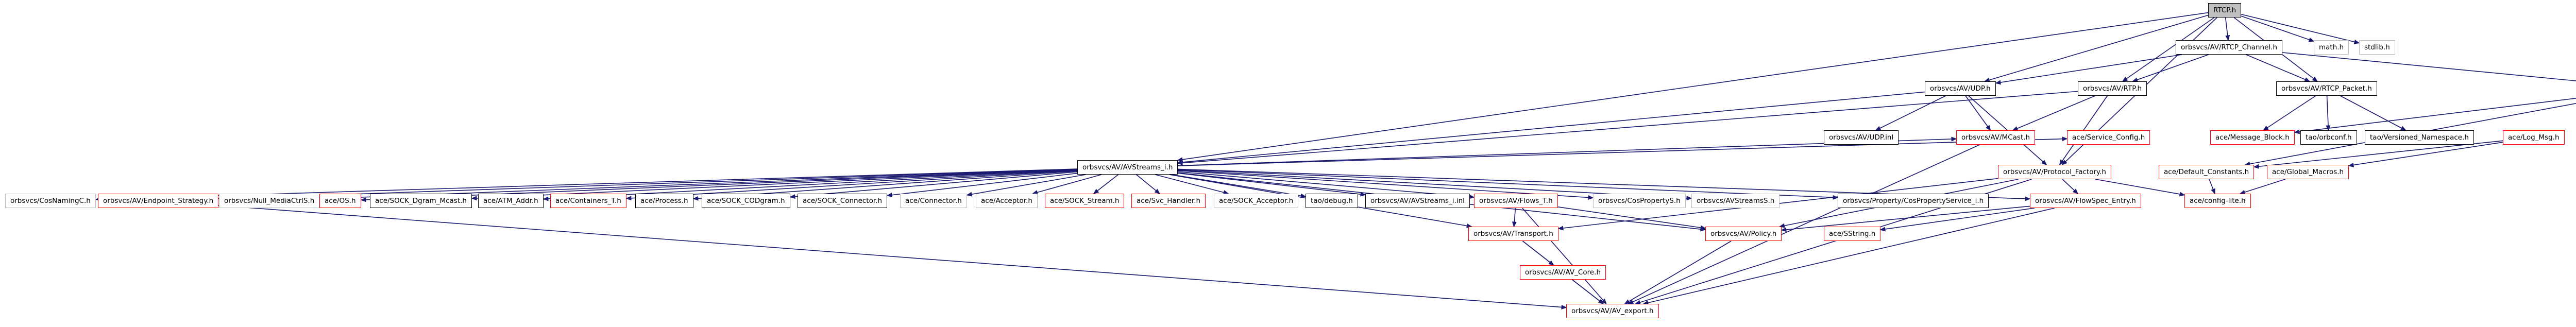 The width and height of the screenshot is (2576, 327). I want to click on include-edge-avstreams_i-to-acceptor, so click(1067, 184).